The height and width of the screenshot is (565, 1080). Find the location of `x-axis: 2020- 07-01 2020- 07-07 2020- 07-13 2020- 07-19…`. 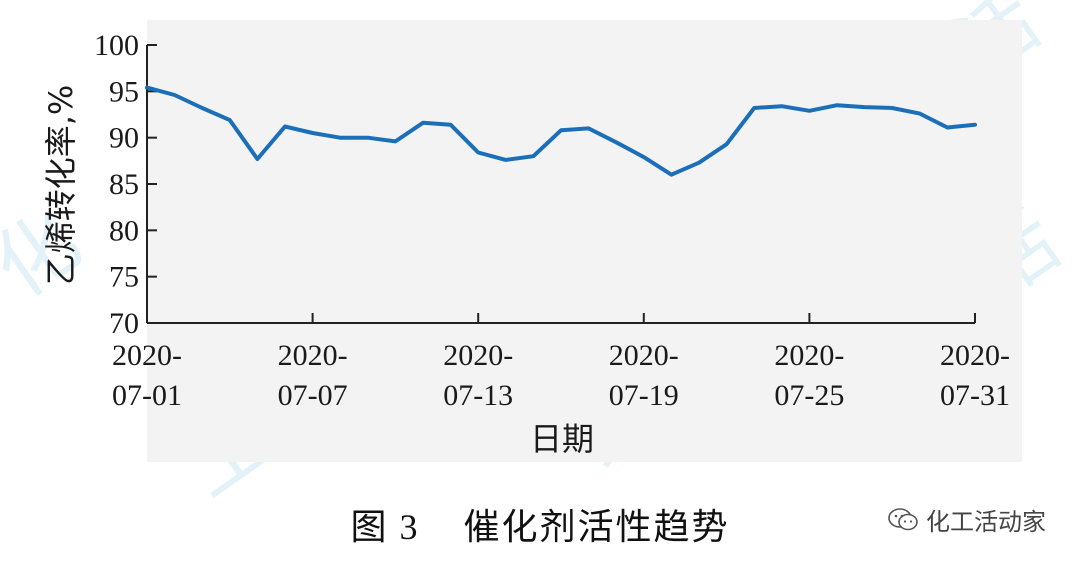

x-axis: 2020- 07-01 2020- 07-07 2020- 07-13 2020- 07-19… is located at coordinates (561, 362).